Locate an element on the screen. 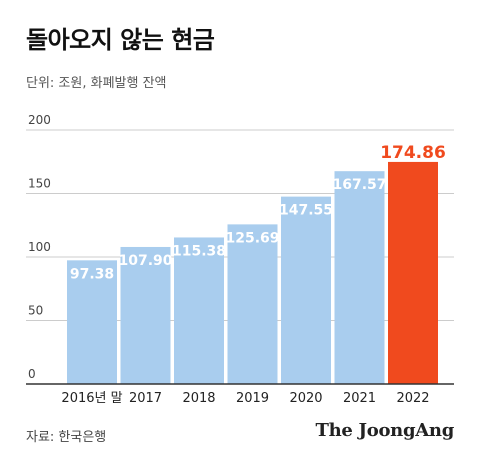  x-tick-label: 2020 is located at coordinates (305, 398).